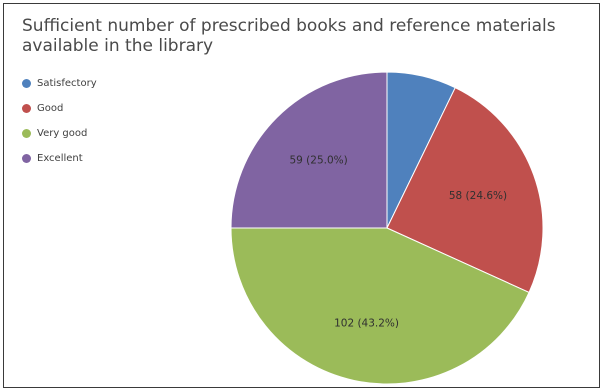 This screenshot has width=605, height=391. Describe the element at coordinates (478, 196) in the screenshot. I see `pie-label-good: 58 (24.6%)` at that location.